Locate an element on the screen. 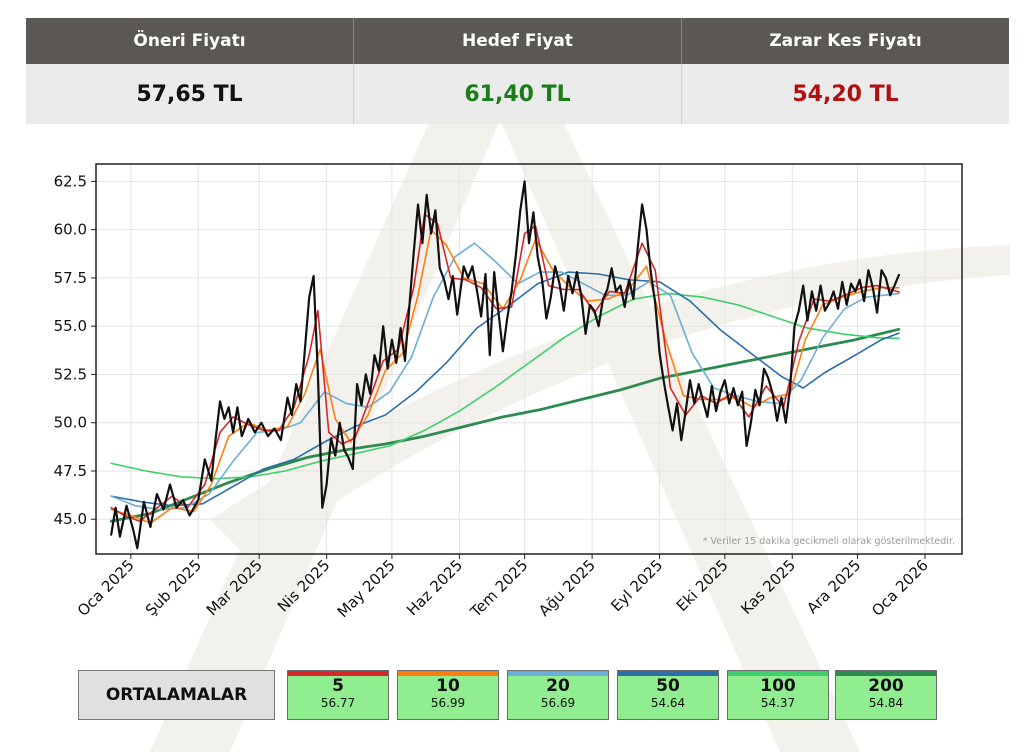 This screenshot has width=1024, height=752. x-tick-label: Kas 2025 is located at coordinates (768, 587).